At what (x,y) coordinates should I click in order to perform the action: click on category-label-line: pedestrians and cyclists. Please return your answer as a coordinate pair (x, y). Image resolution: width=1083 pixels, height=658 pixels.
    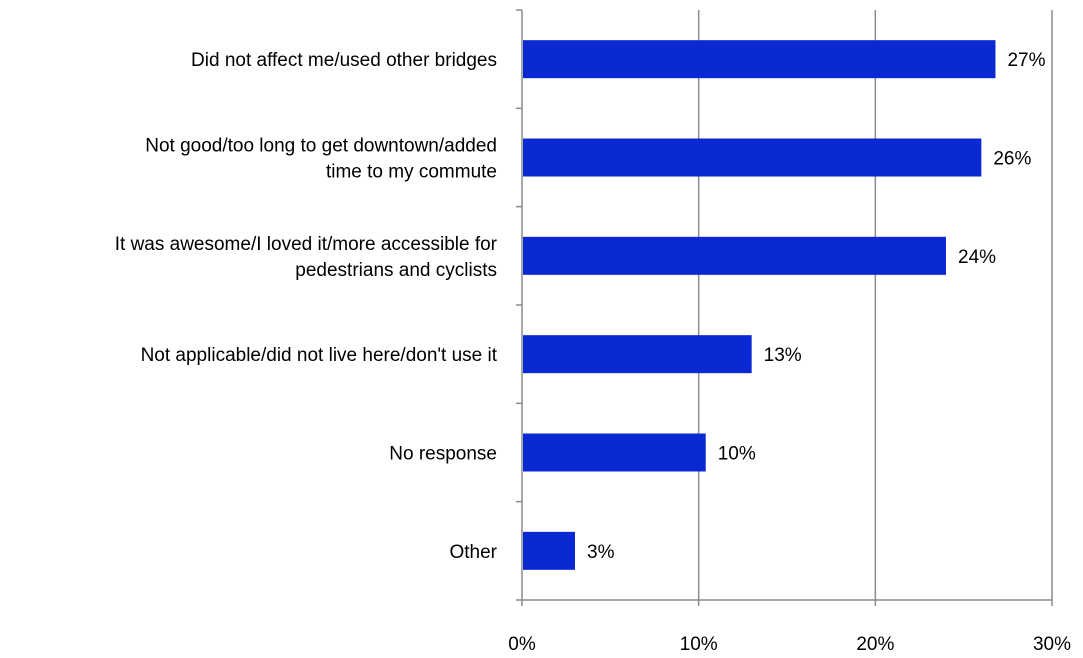
    Looking at the image, I should click on (396, 270).